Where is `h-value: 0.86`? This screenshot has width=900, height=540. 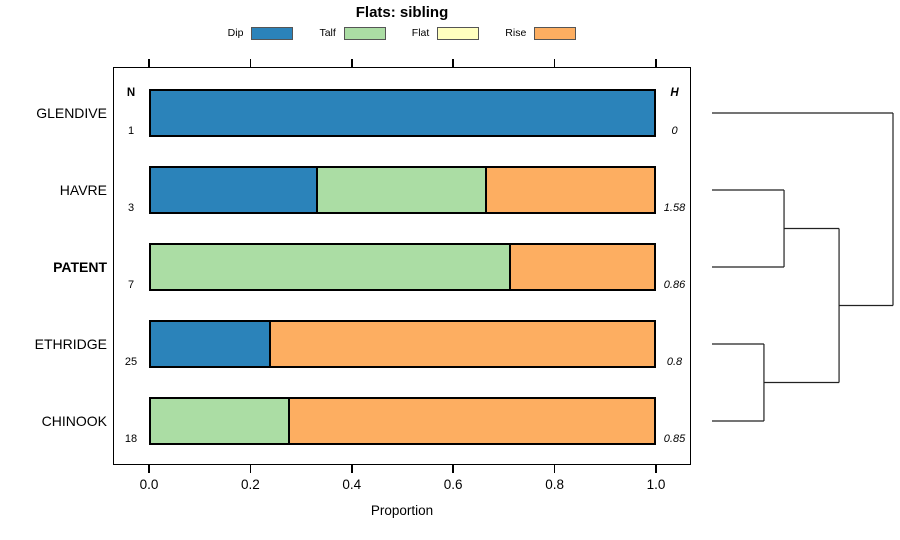 h-value: 0.86 is located at coordinates (674, 285).